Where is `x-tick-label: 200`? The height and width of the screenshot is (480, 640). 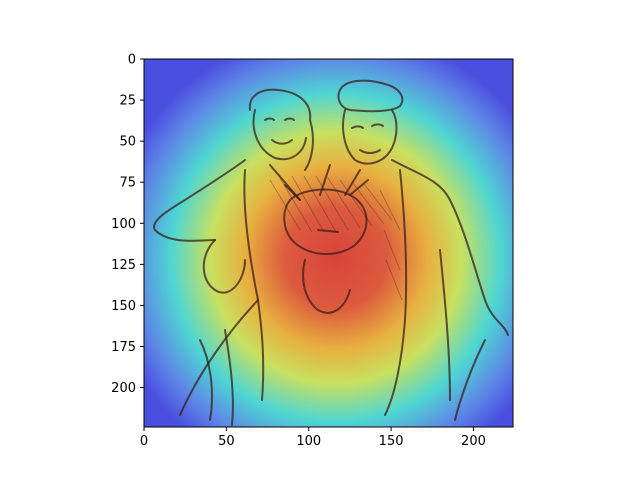 x-tick-label: 200 is located at coordinates (473, 441).